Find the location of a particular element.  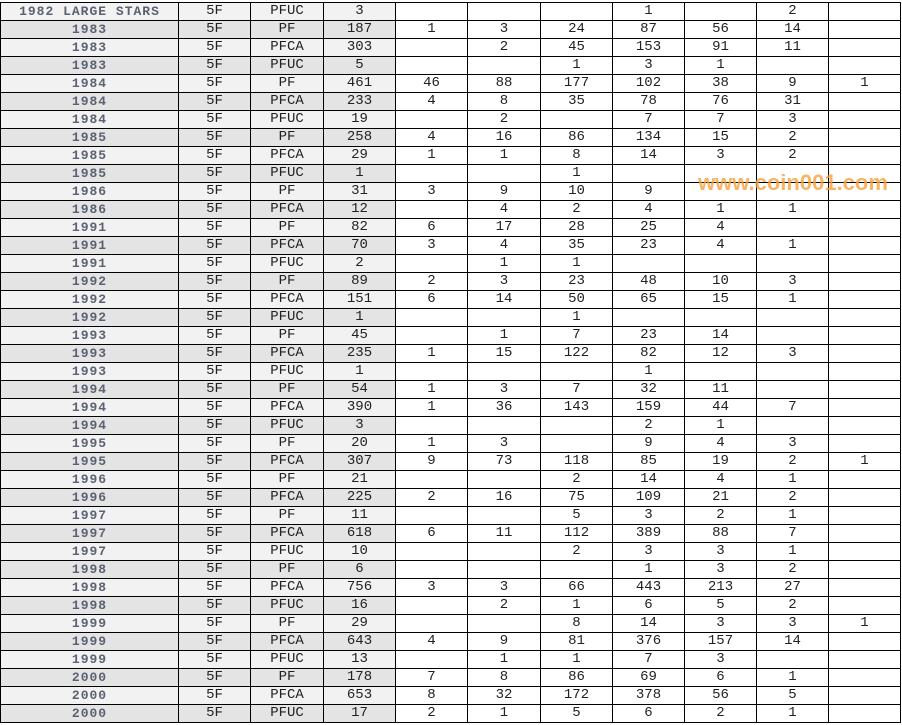

grade-count-cell: 76 is located at coordinates (720, 101).